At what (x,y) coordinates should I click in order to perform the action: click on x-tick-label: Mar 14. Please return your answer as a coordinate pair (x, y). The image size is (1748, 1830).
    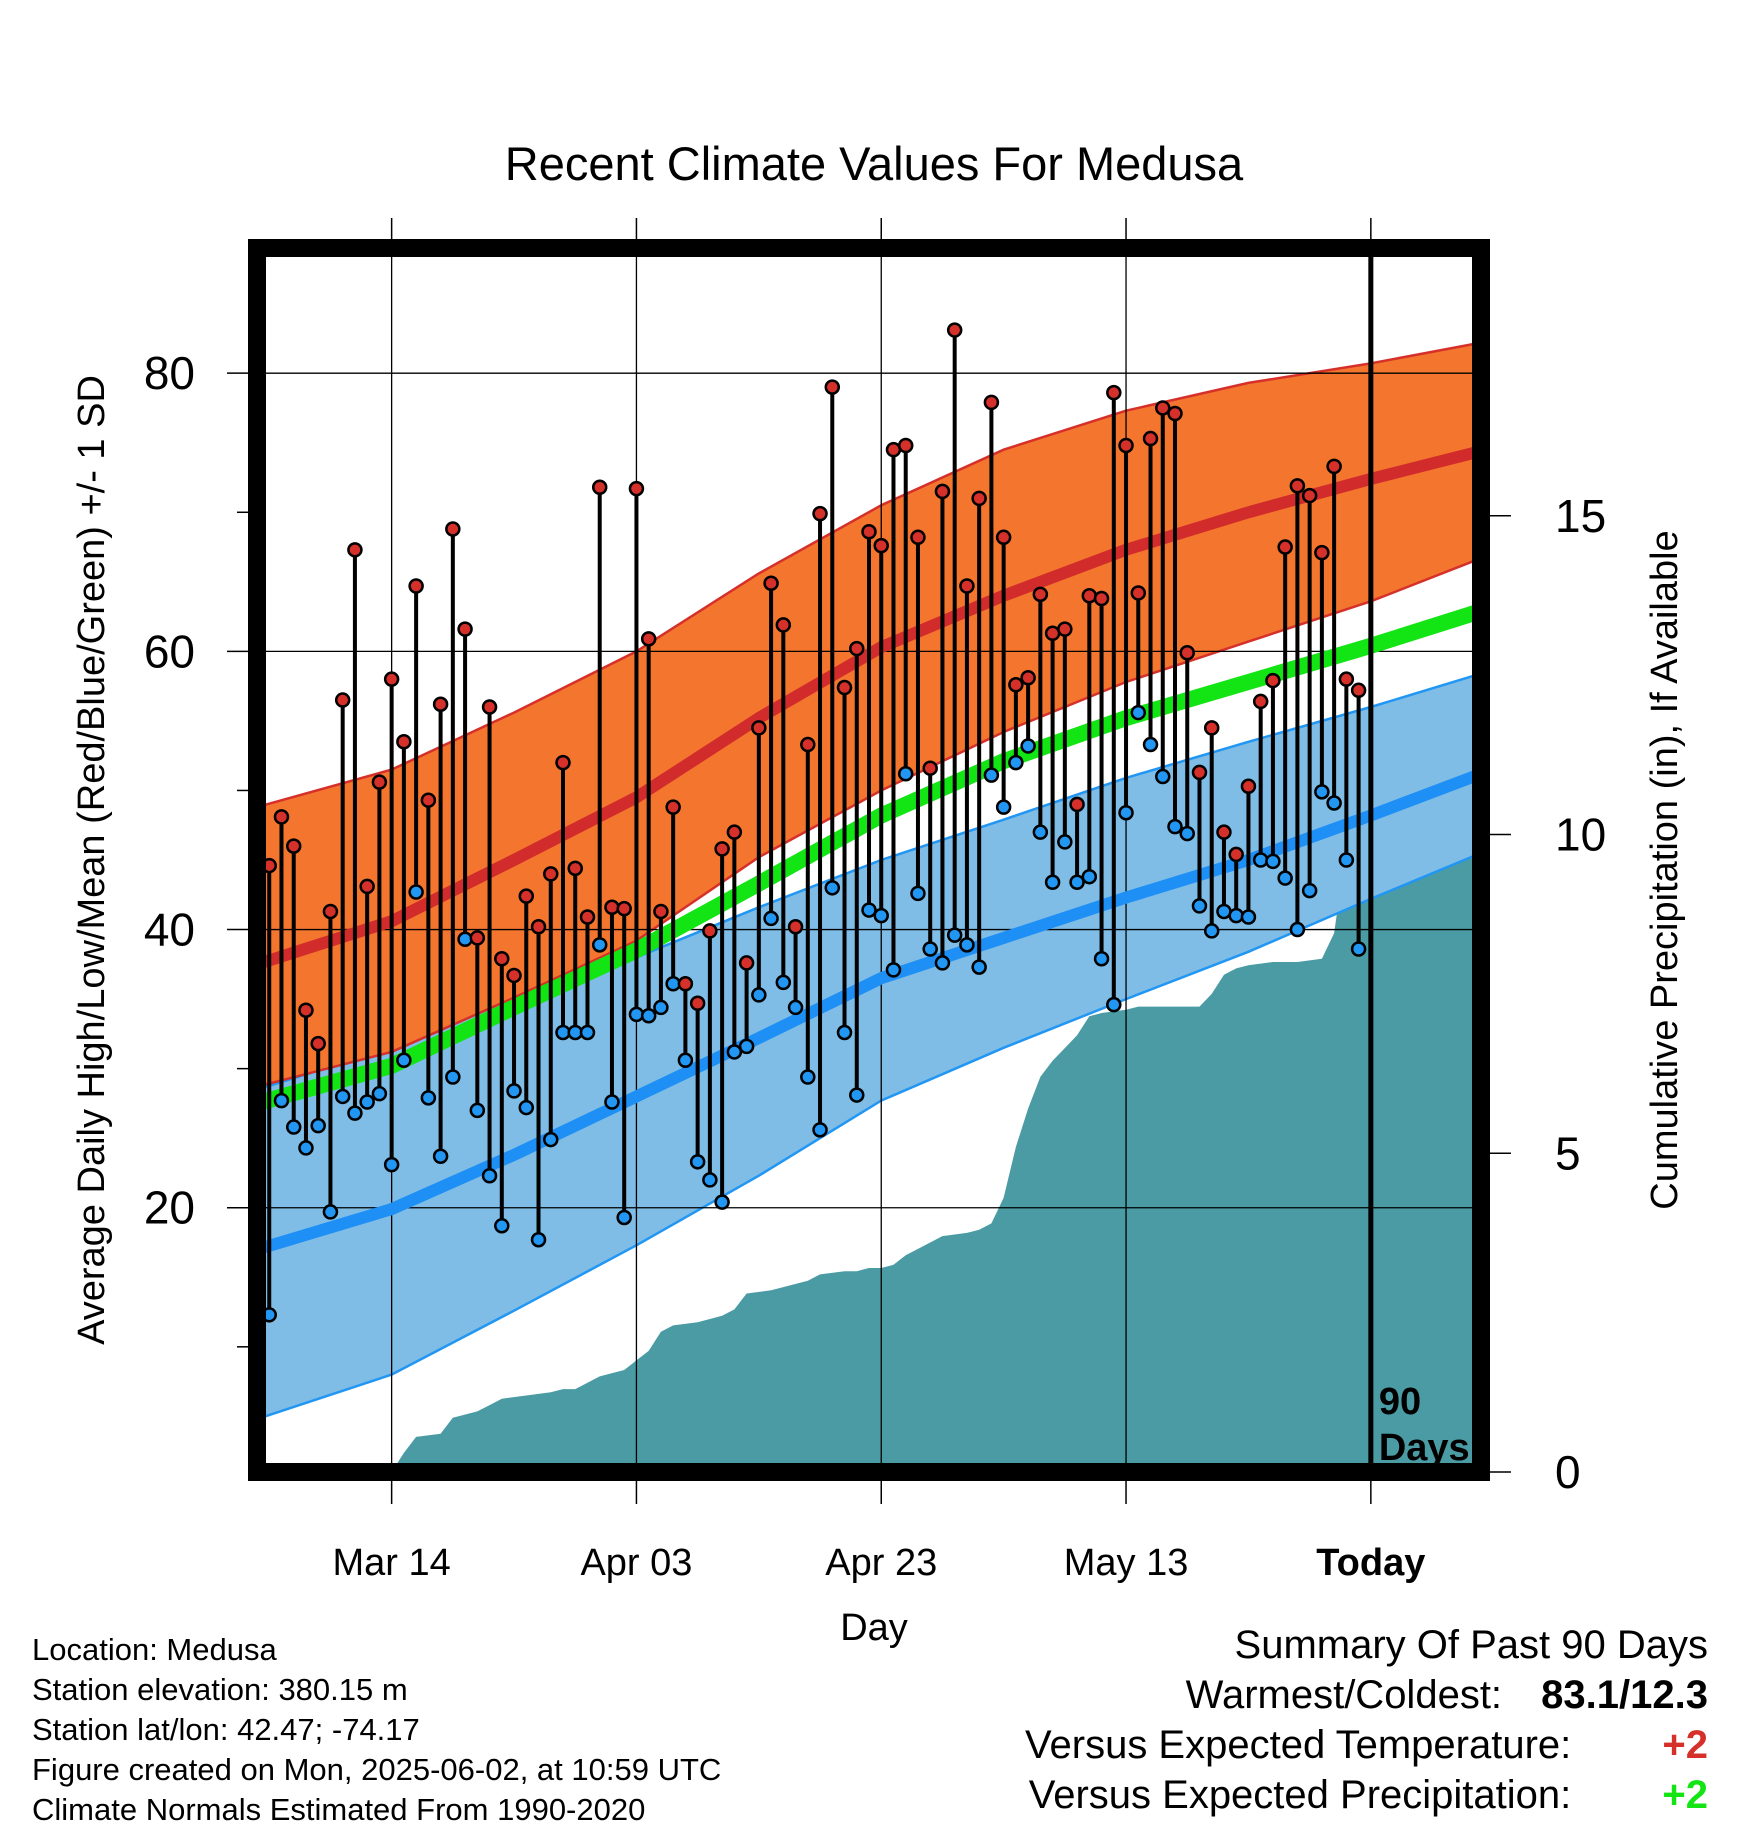
    Looking at the image, I should click on (391, 1563).